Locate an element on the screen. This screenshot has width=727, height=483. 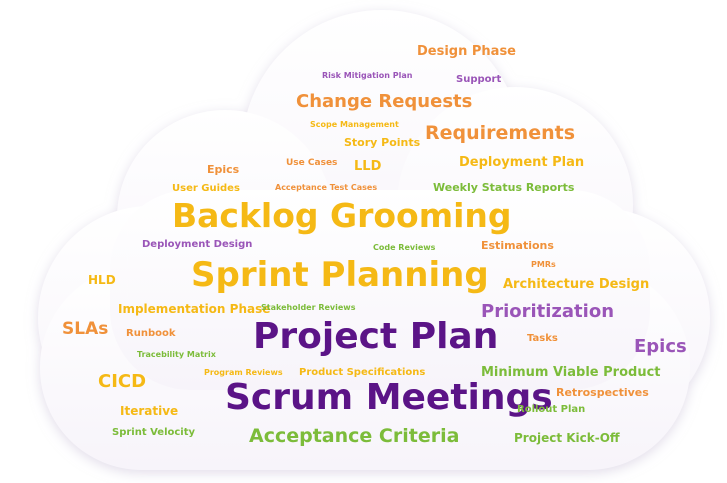
word-minimum-viable-product-34: Minimum Viable Product is located at coordinates (571, 372).